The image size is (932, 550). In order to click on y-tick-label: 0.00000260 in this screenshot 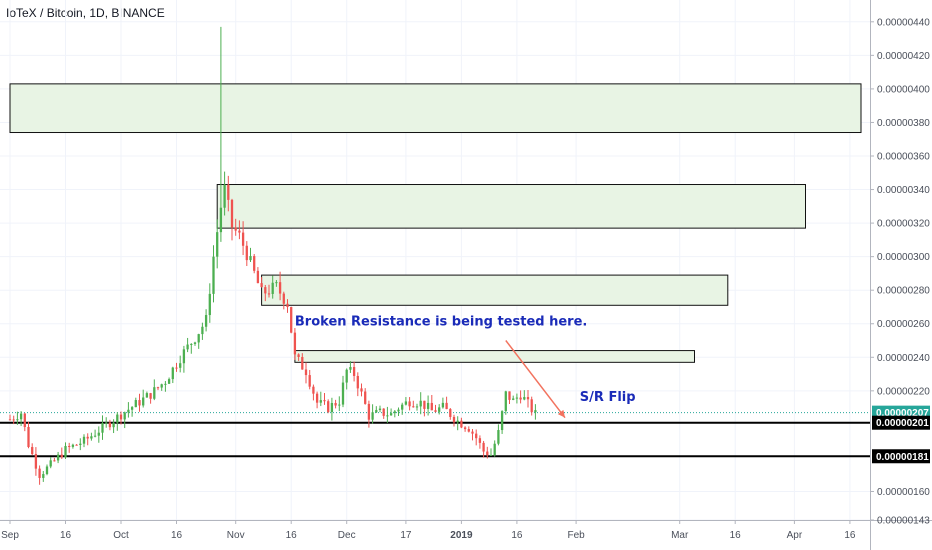, I will do `click(903, 324)`.